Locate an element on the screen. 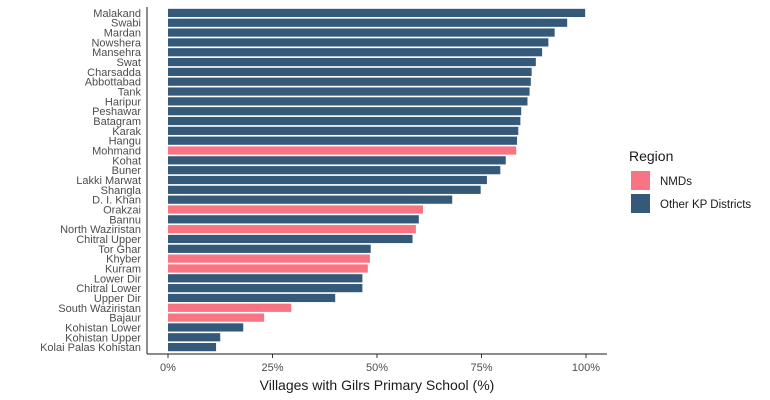 This screenshot has height=400, width=770. category-tick-label: Buner is located at coordinates (127, 171).